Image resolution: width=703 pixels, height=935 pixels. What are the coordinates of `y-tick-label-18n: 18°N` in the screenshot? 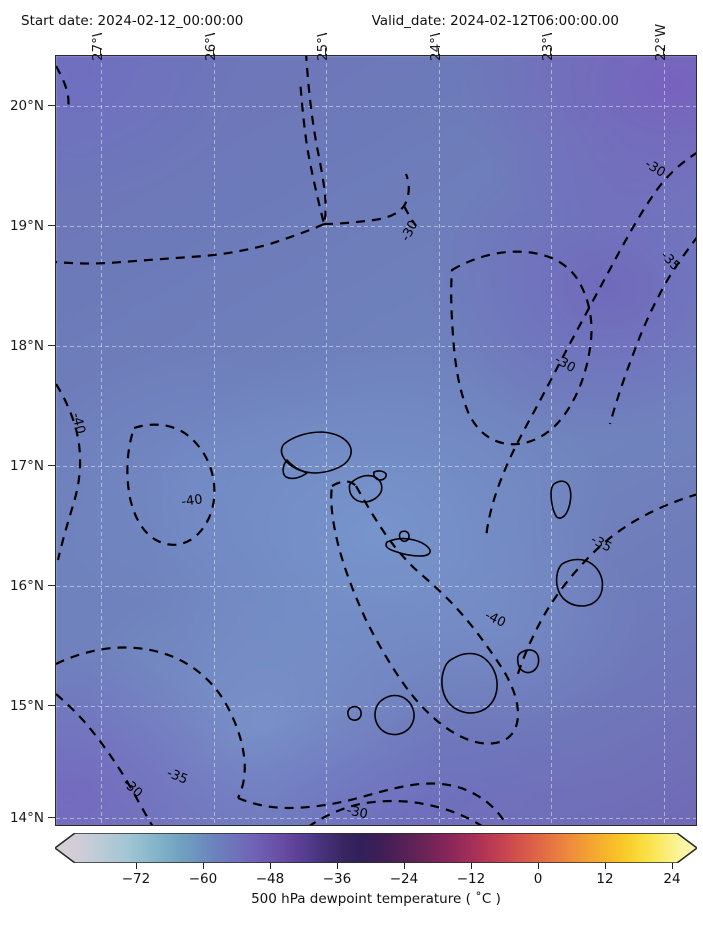 It's located at (26, 346).